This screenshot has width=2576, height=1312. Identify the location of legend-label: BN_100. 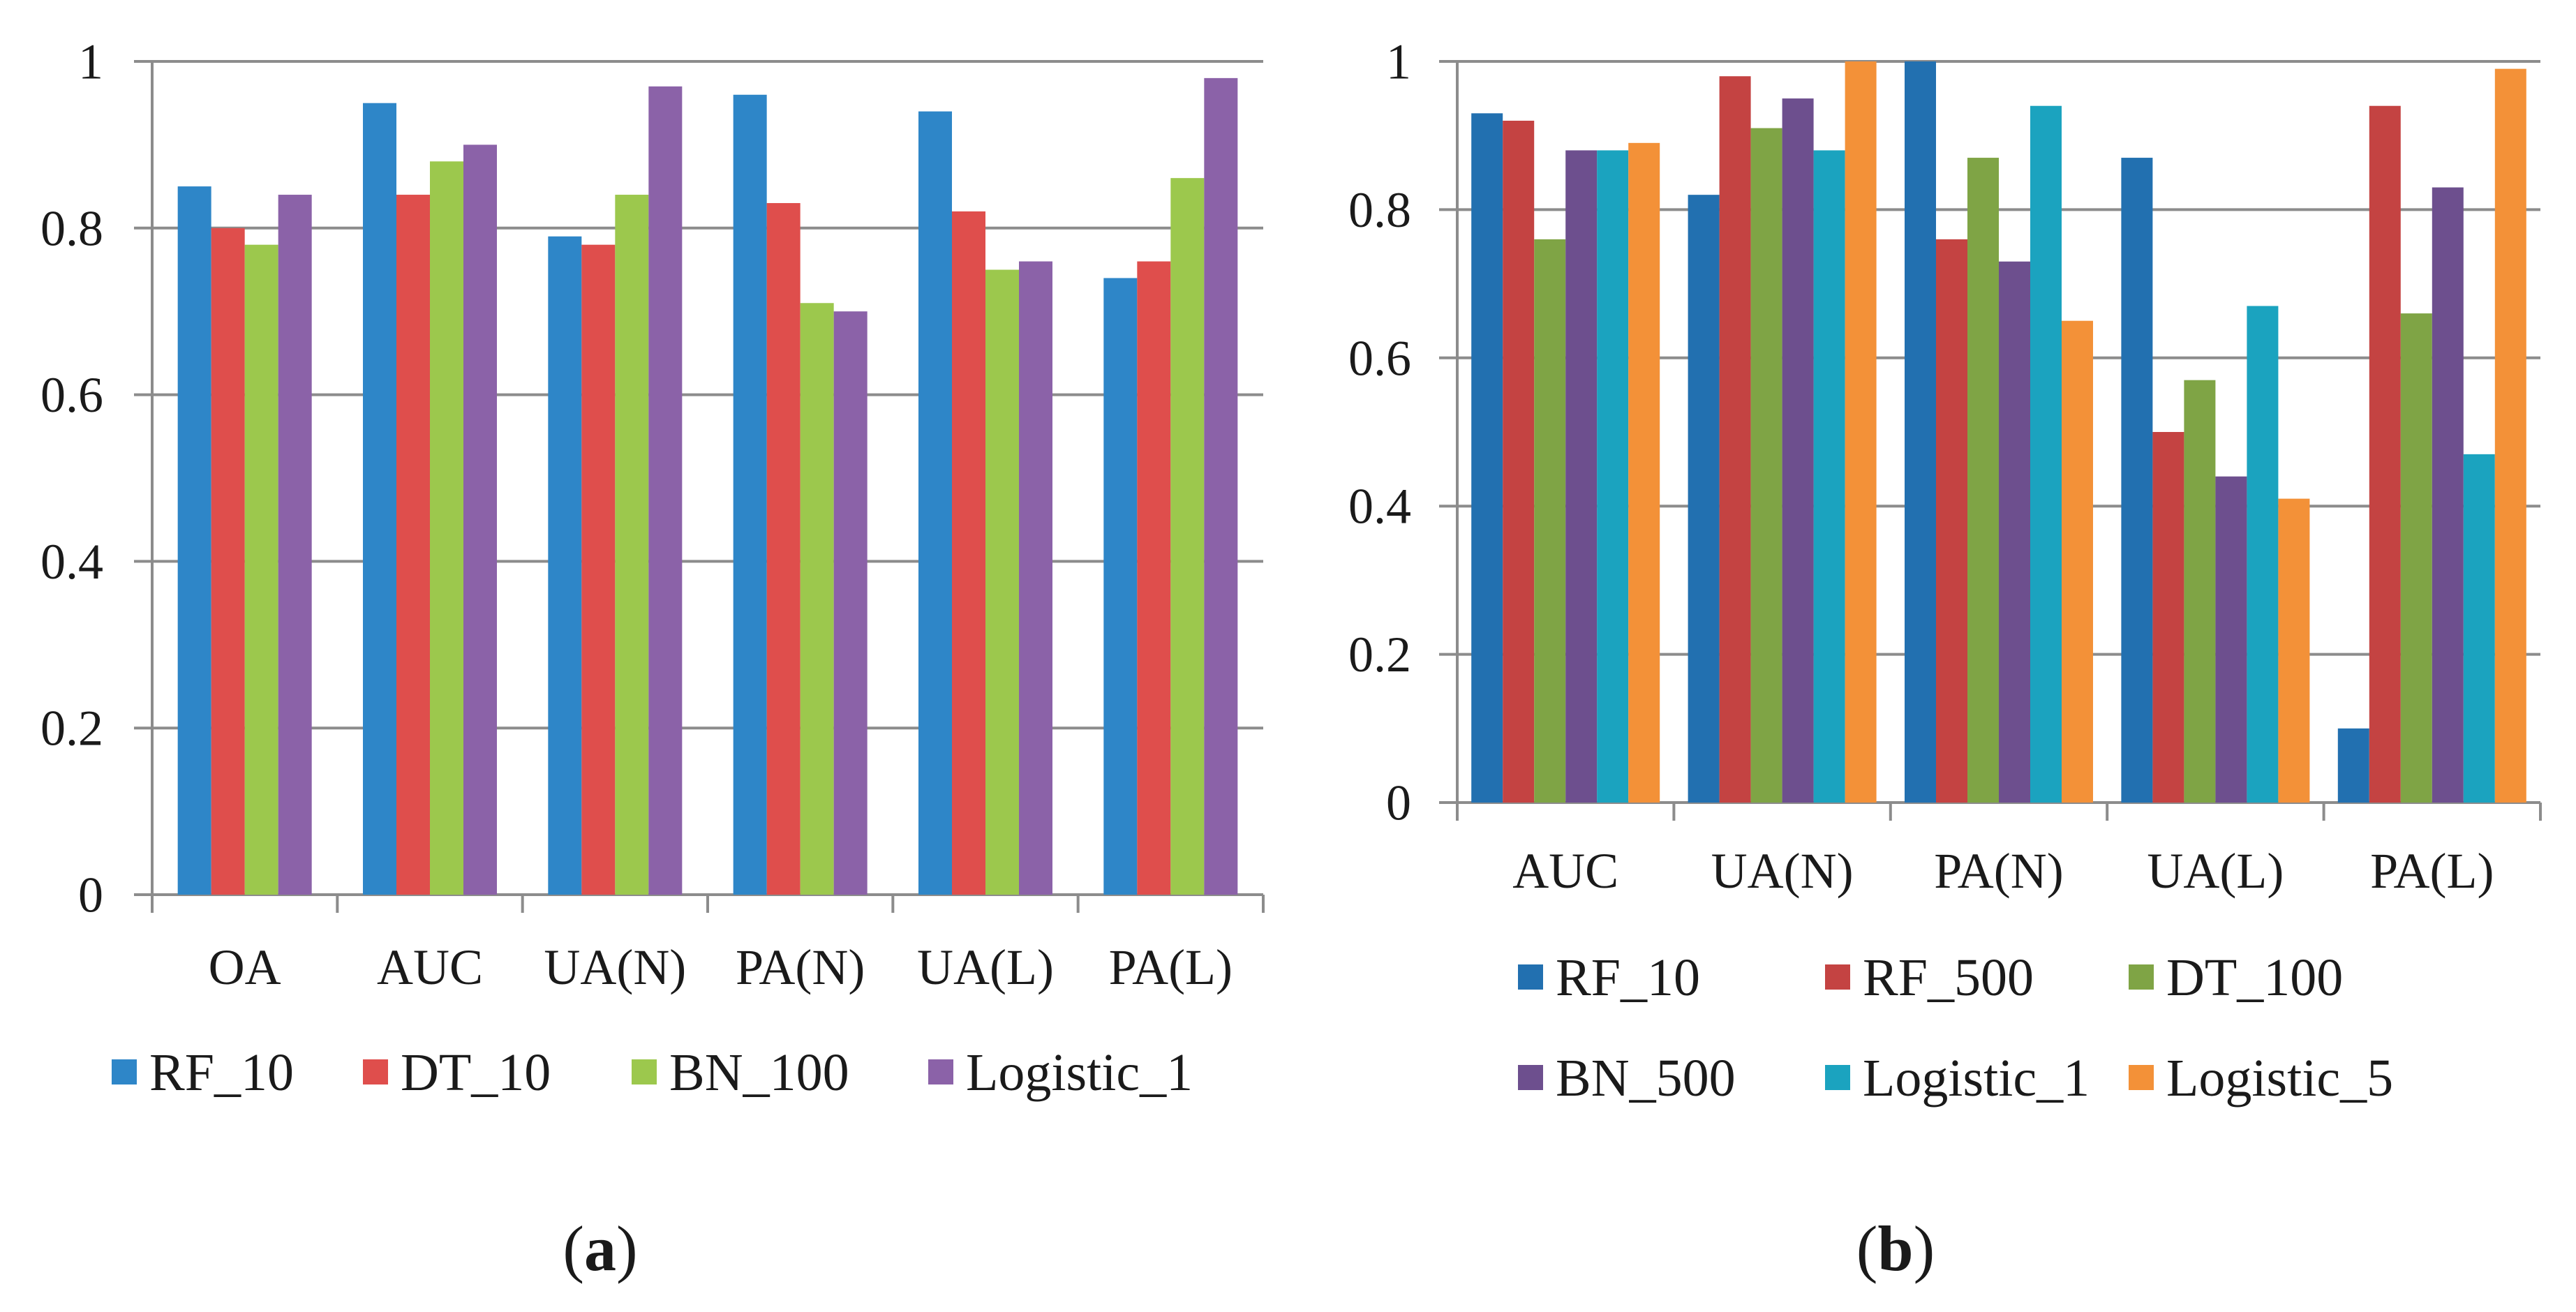
(759, 1072).